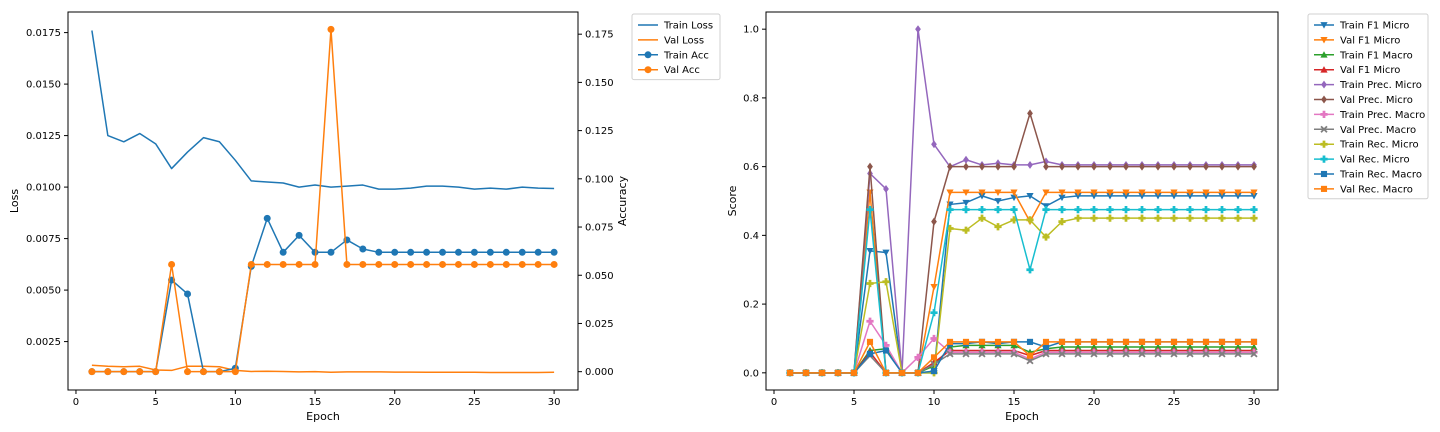 The image size is (1440, 432). Describe the element at coordinates (676, 47) in the screenshot. I see `loss-accuracy-legend: Train Loss Val Loss Train Acc Val Acc` at that location.